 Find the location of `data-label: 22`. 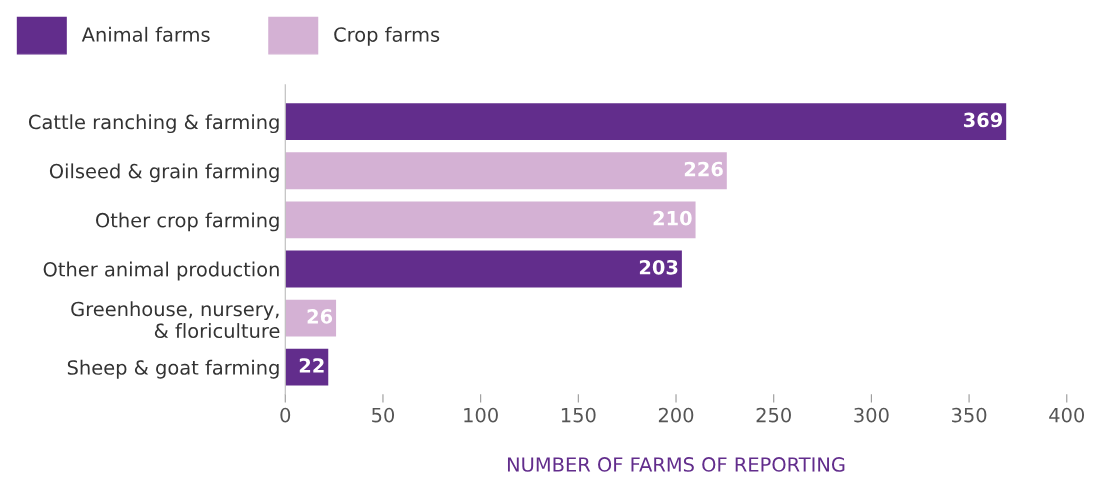

data-label: 22 is located at coordinates (311, 365).